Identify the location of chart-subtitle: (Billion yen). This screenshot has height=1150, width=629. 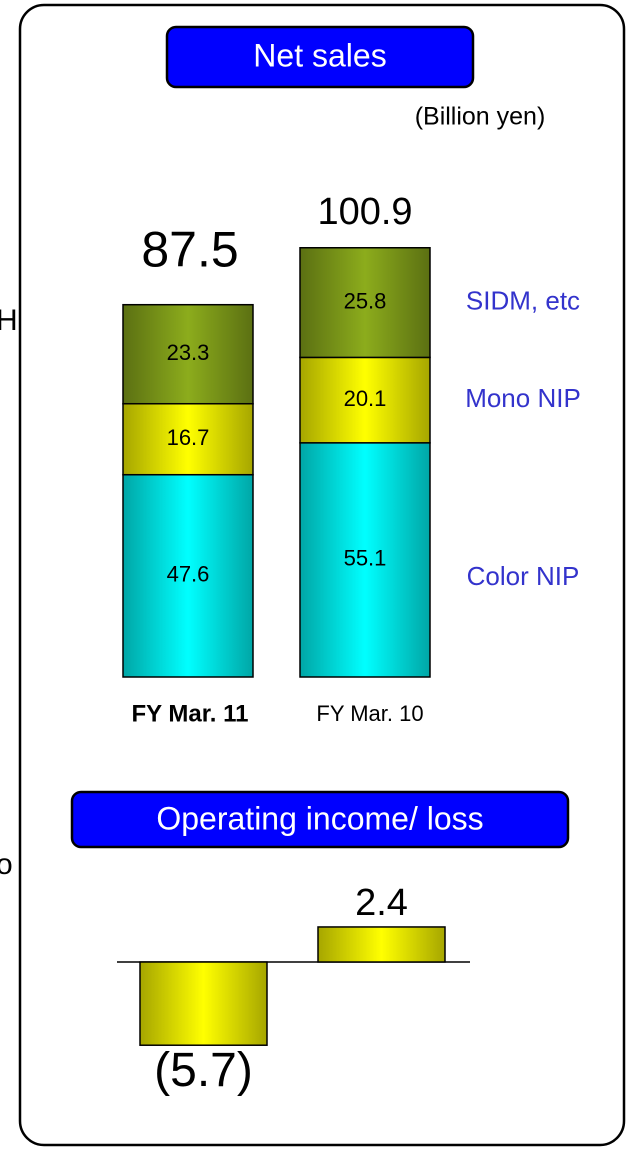
(480, 117).